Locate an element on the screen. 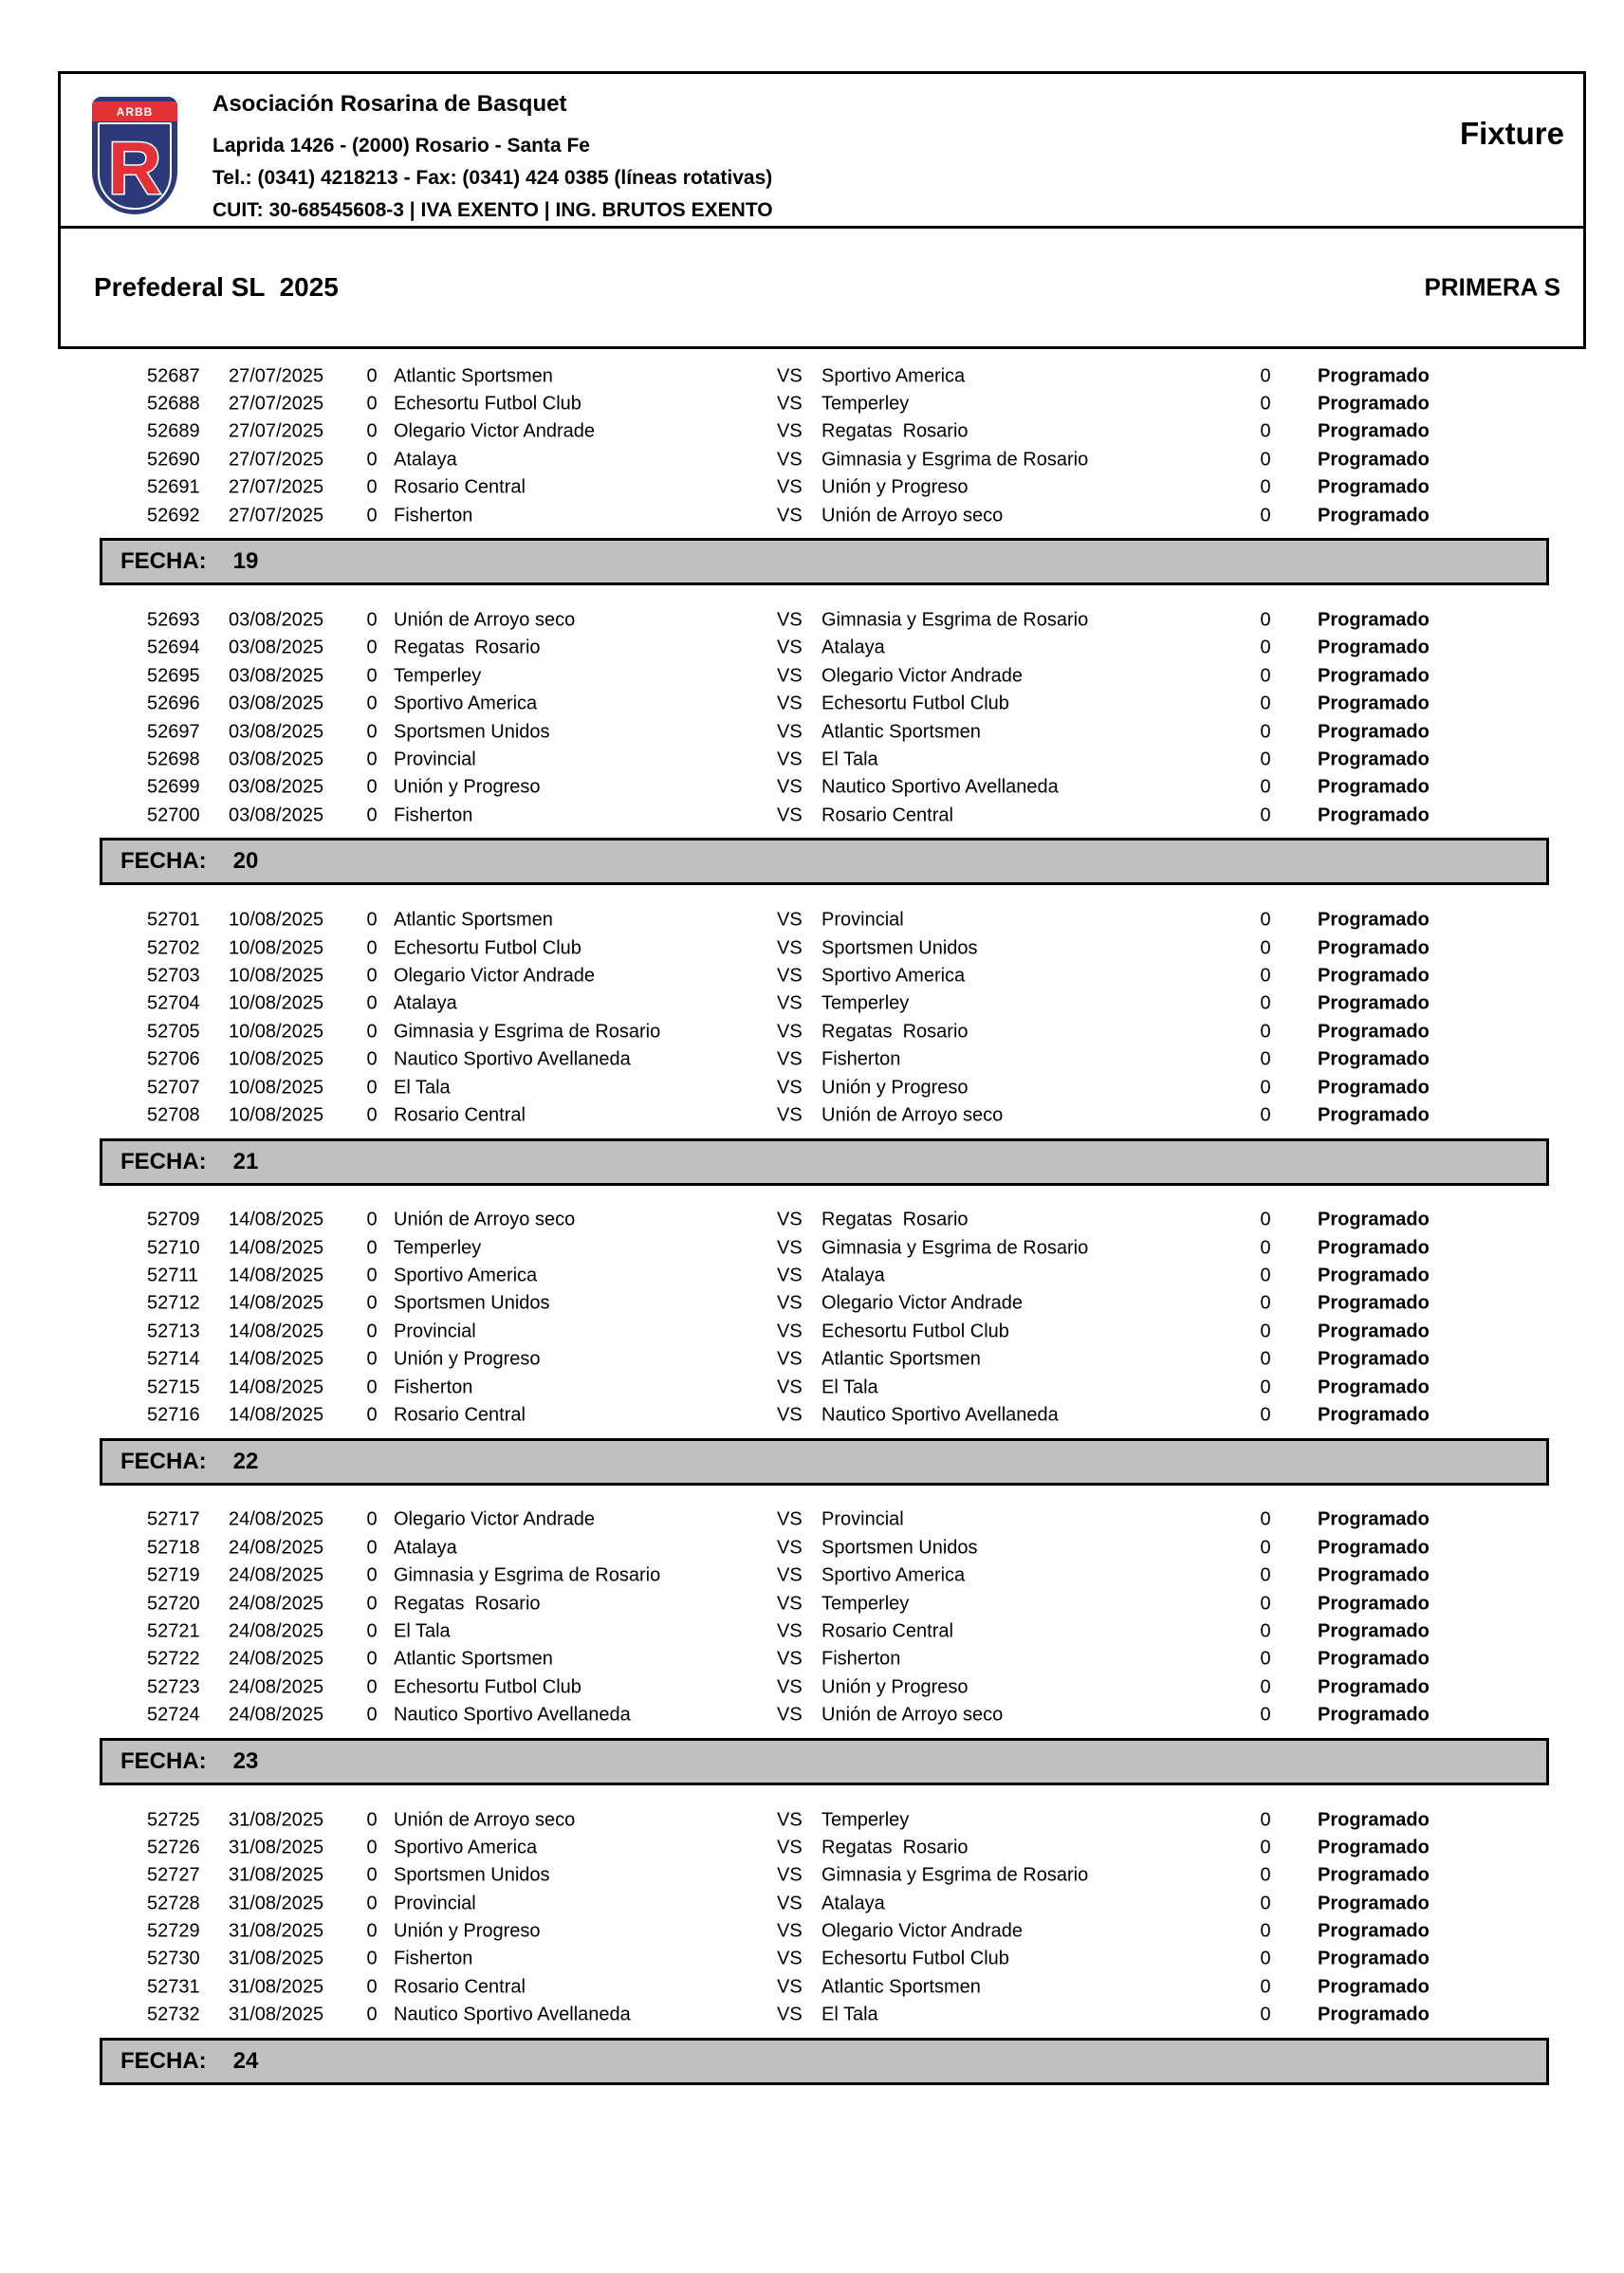  away-team: Gimnasia y Esgrima de Rosario is located at coordinates (955, 1875).